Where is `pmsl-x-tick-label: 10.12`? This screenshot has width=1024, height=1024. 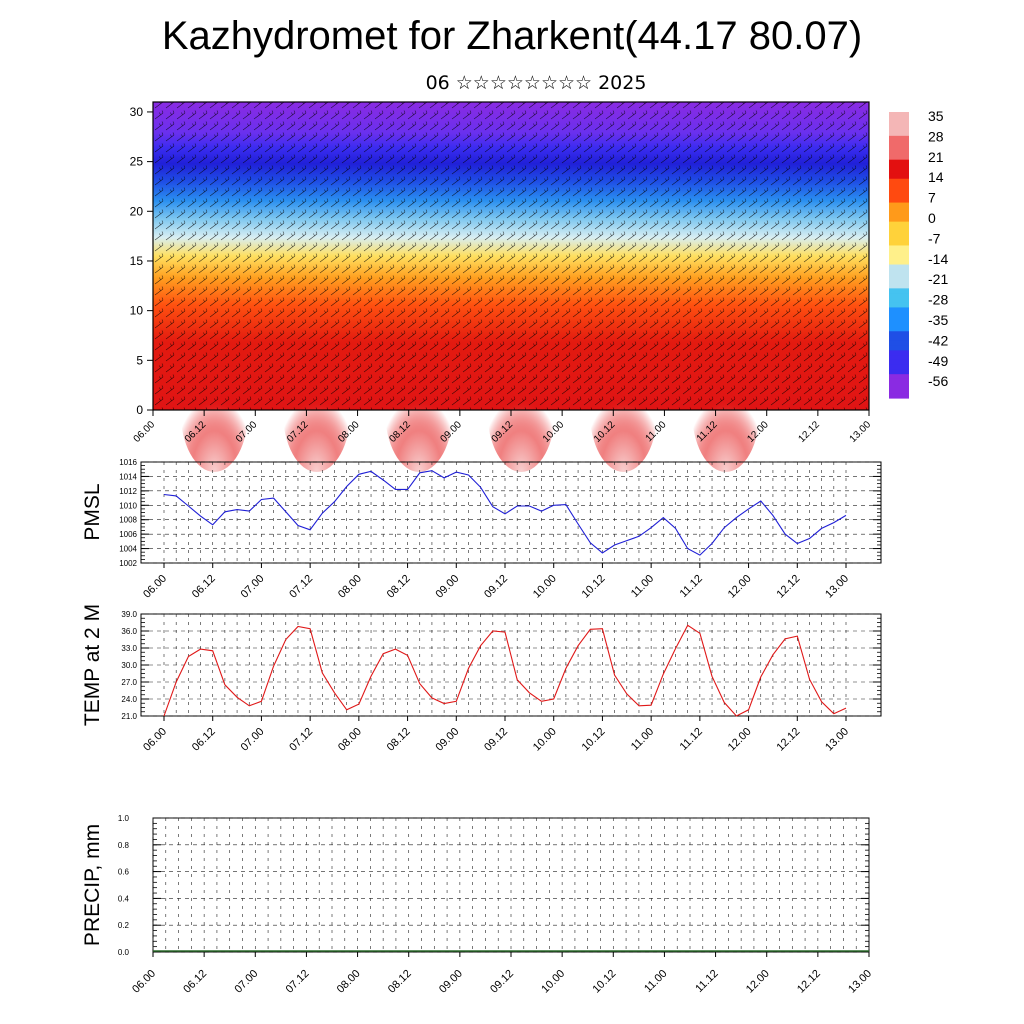 pmsl-x-tick-label: 10.12 is located at coordinates (594, 587).